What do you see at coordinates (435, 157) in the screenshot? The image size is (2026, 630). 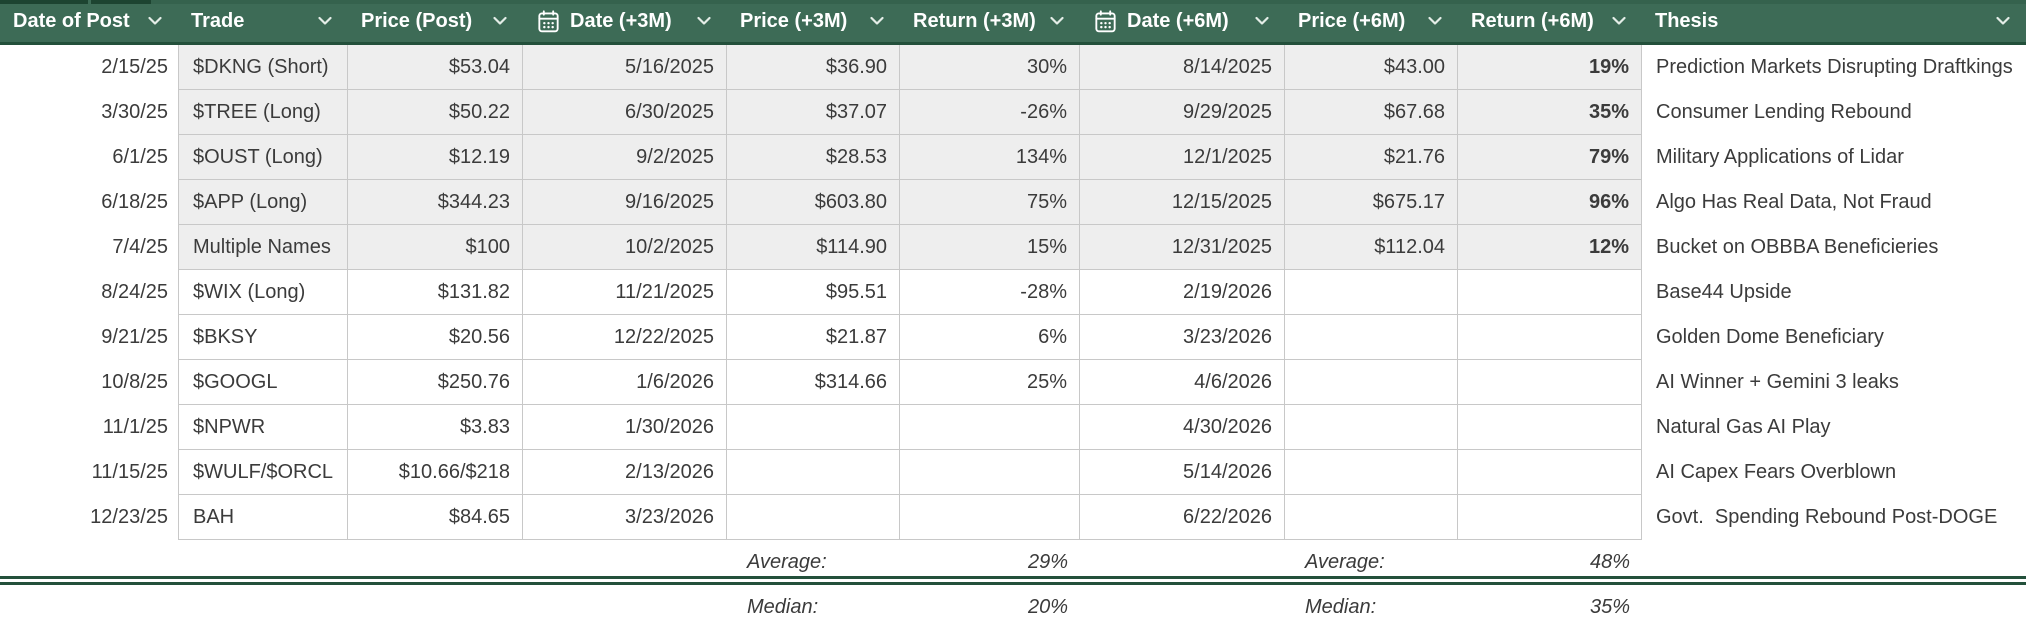 I see `cell-price-post: $12.19` at bounding box center [435, 157].